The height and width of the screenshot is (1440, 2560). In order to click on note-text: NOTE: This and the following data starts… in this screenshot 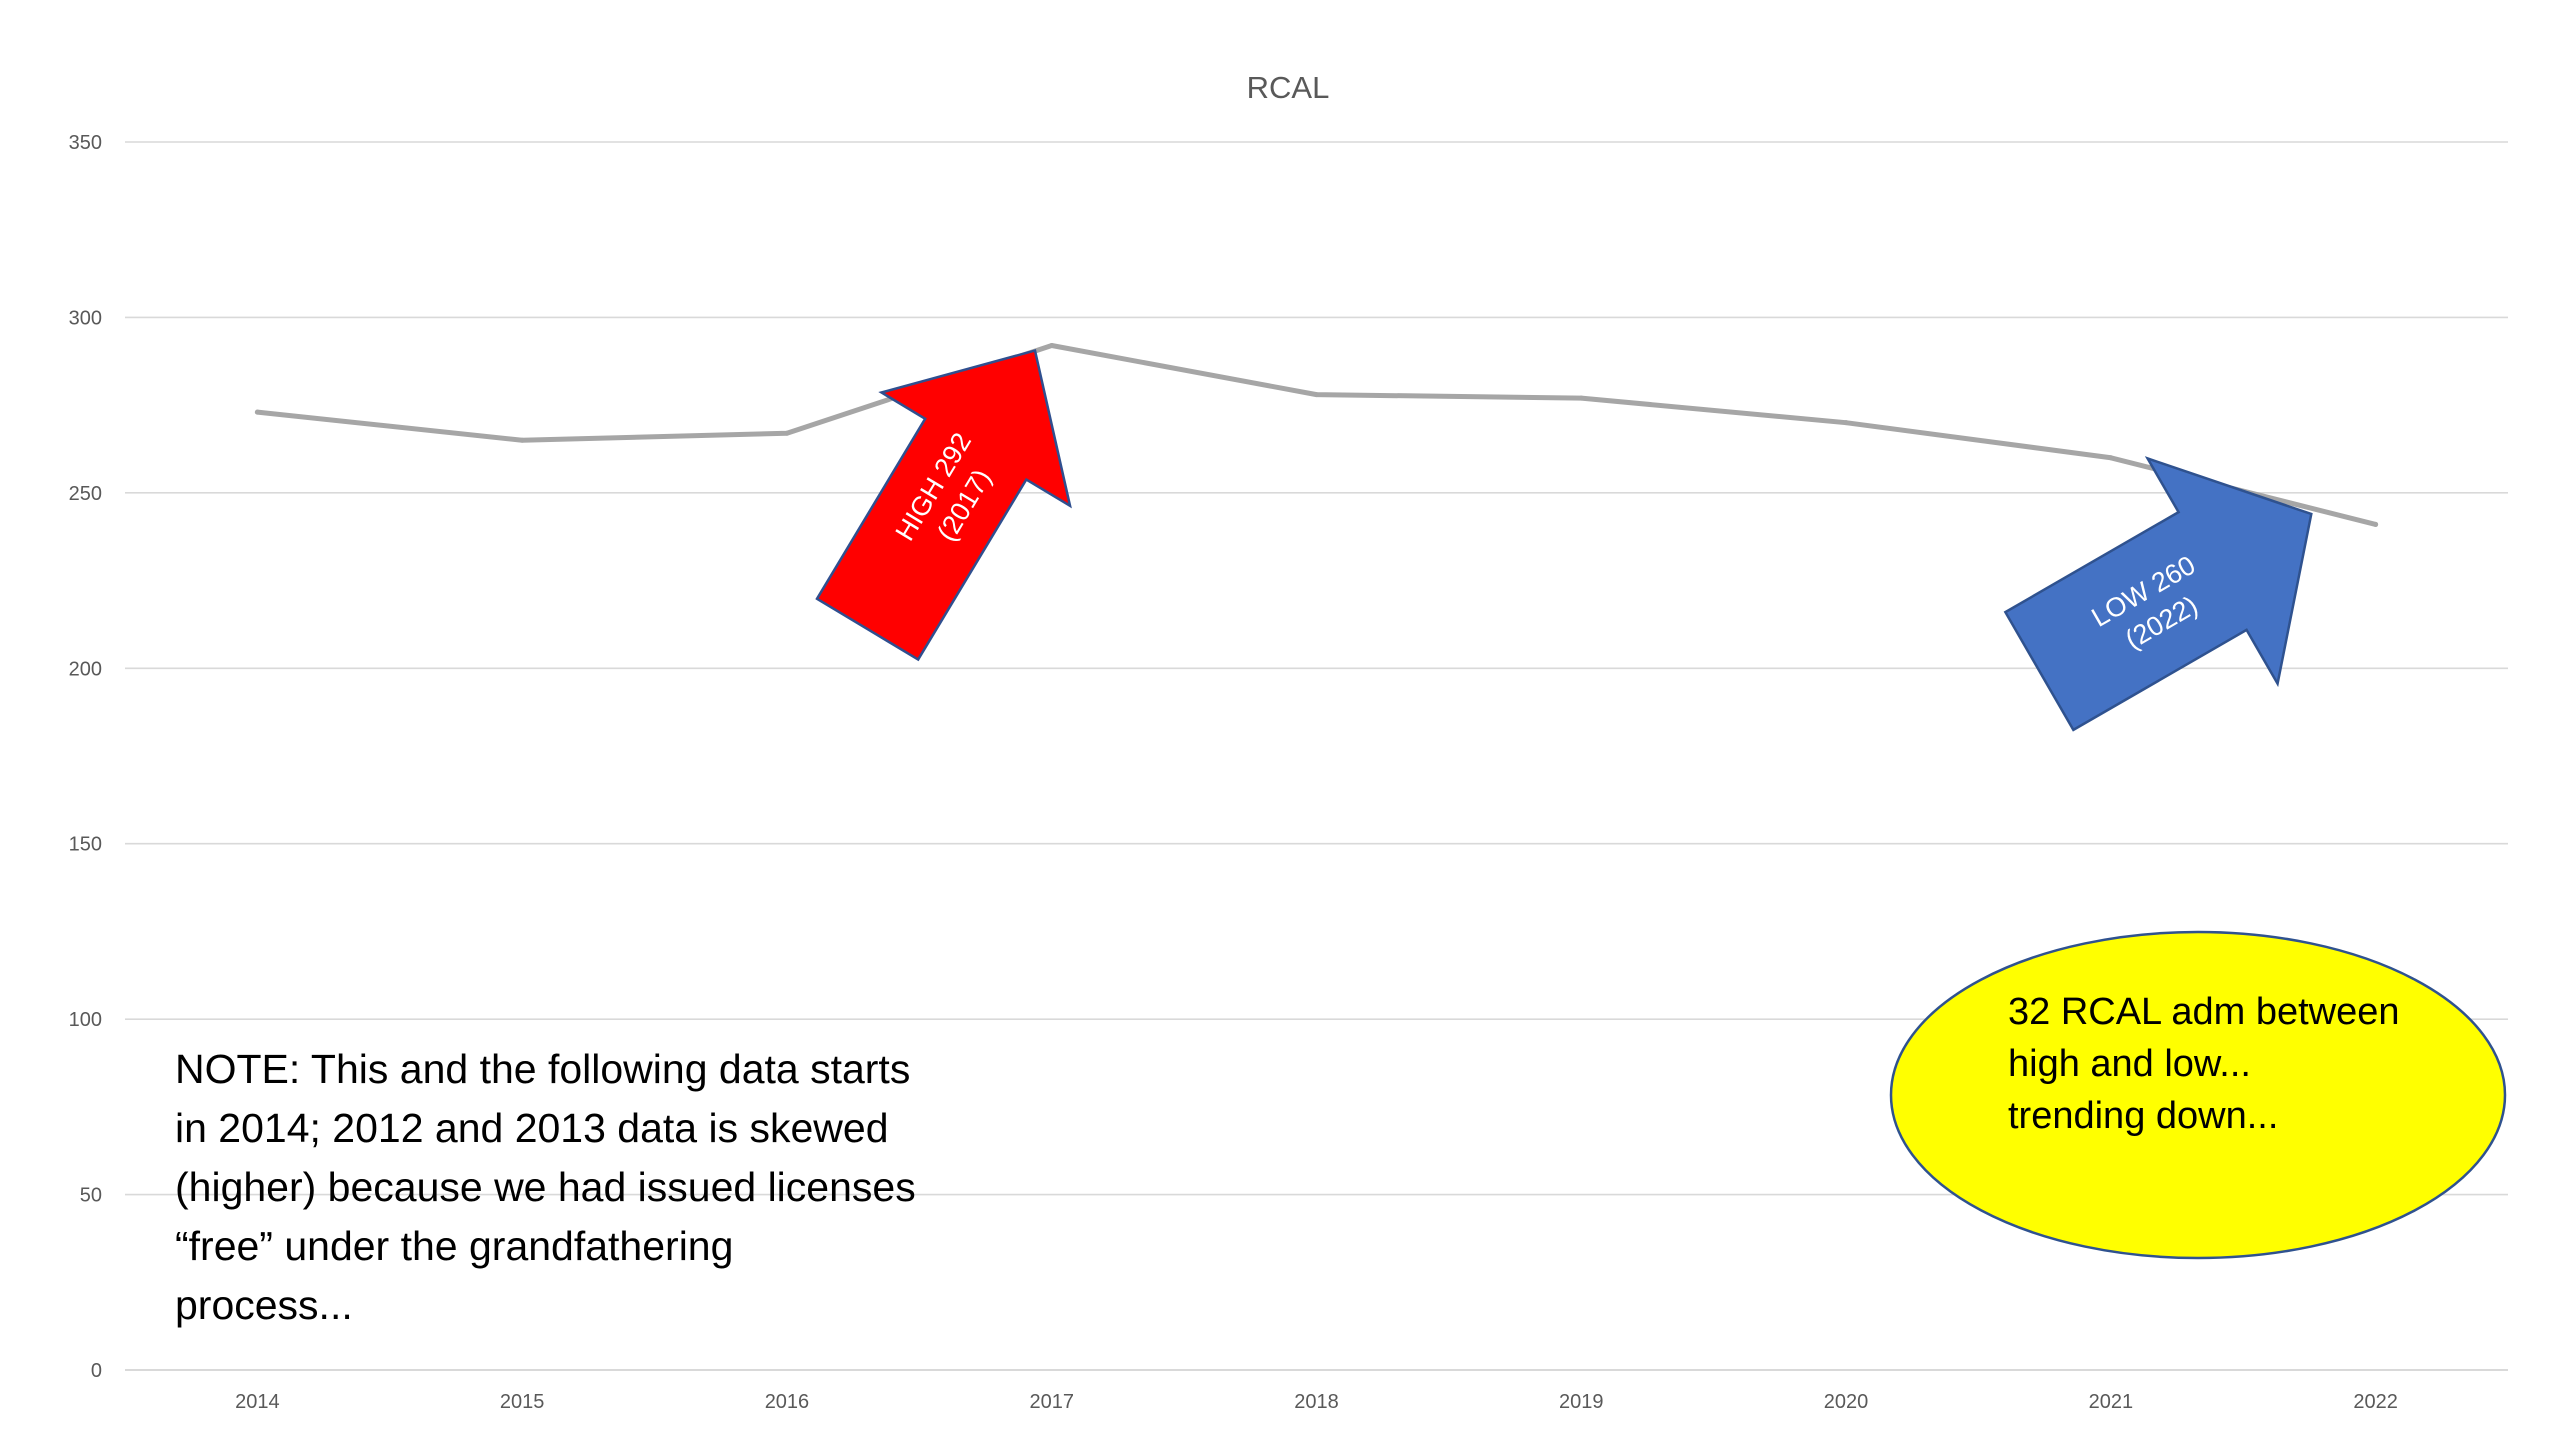, I will do `click(545, 1187)`.